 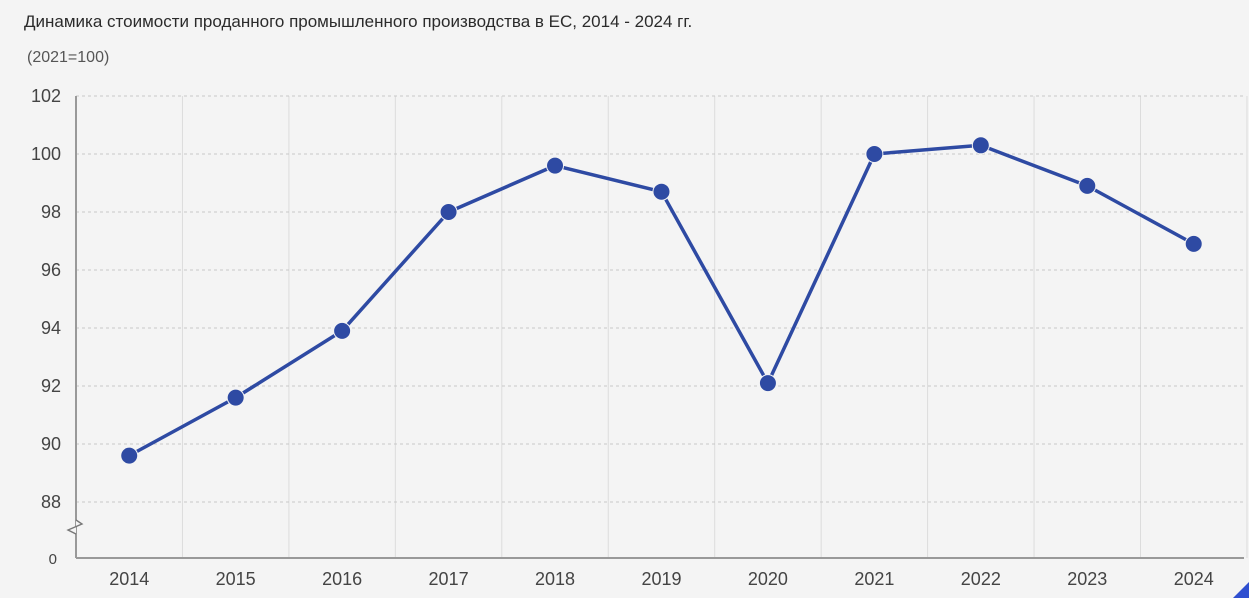 What do you see at coordinates (75, 527) in the screenshot?
I see `axis-break-icon` at bounding box center [75, 527].